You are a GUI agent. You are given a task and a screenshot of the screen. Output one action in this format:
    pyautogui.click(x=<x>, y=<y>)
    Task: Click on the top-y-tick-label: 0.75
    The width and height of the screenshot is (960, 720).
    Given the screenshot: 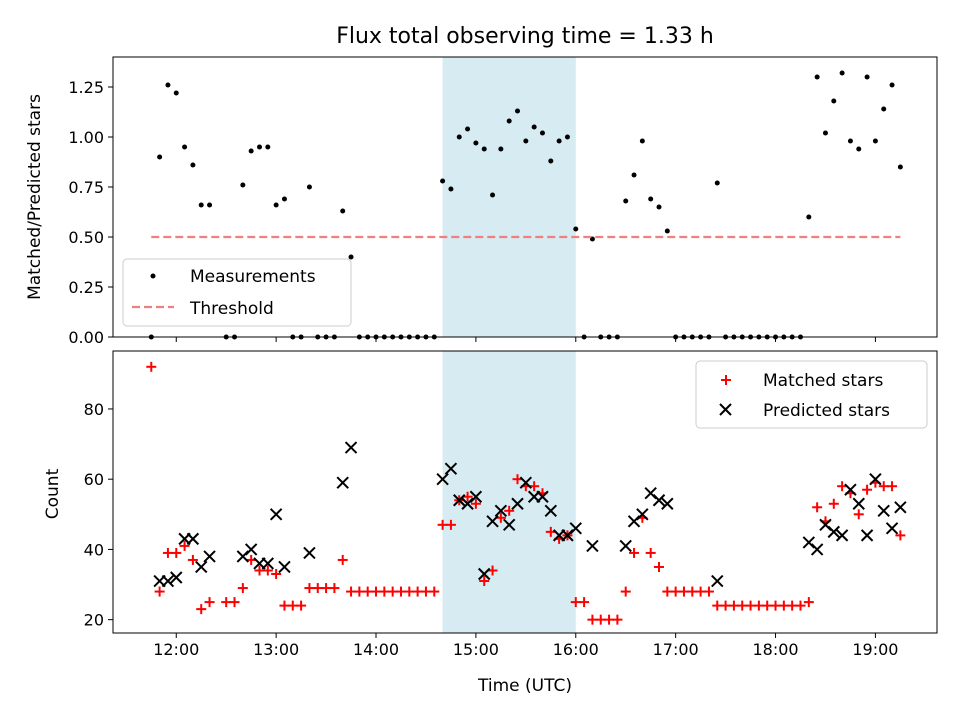 What is the action you would take?
    pyautogui.click(x=86, y=187)
    